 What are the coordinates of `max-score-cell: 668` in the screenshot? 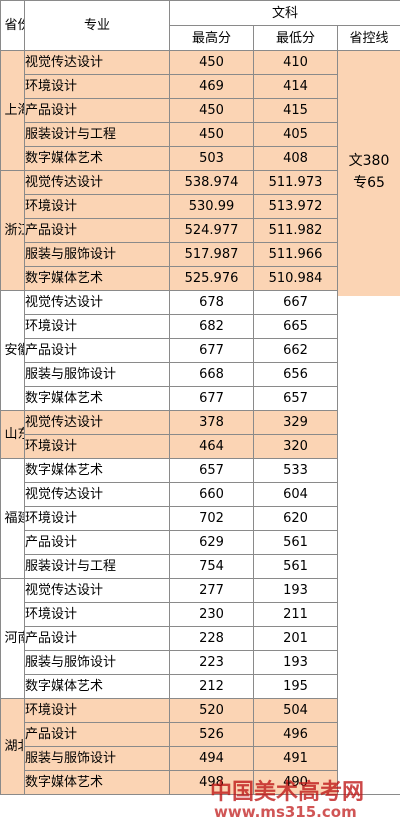 It's located at (211, 374).